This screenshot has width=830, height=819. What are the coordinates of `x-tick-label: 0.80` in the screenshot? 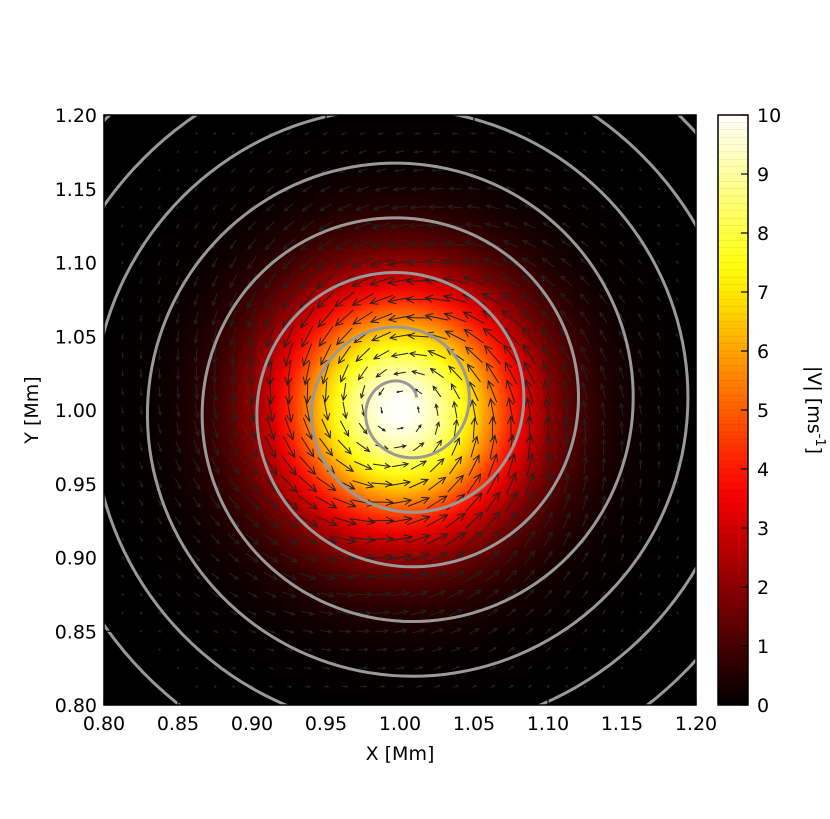 It's located at (104, 724).